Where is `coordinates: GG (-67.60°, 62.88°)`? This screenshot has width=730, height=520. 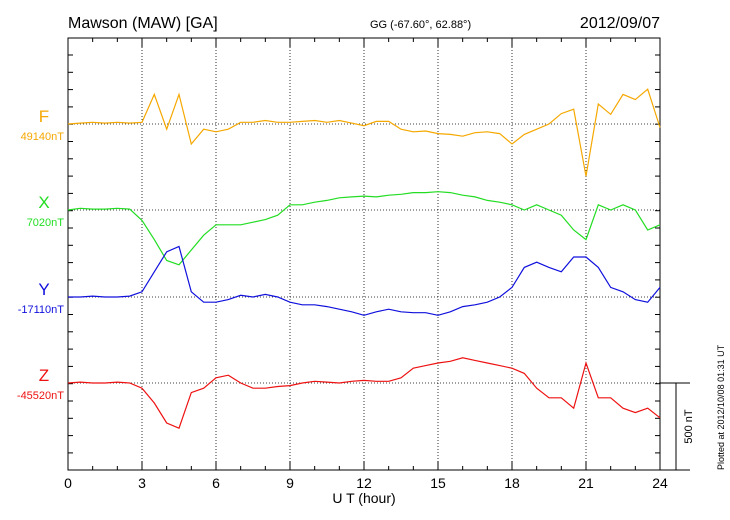
coordinates: GG (-67.60°, 62.88°) is located at coordinates (420, 25).